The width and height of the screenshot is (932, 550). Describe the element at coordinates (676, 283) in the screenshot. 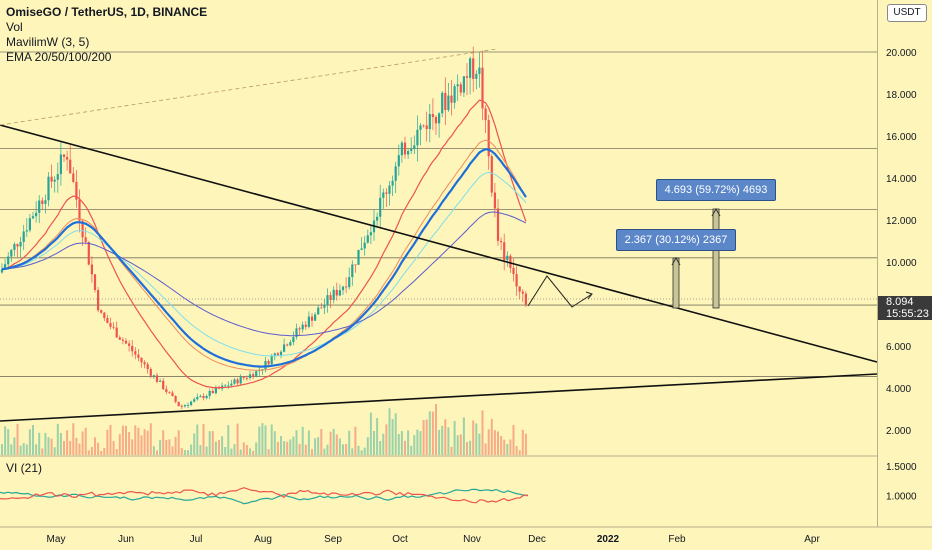

I see `fib-lower-target` at that location.